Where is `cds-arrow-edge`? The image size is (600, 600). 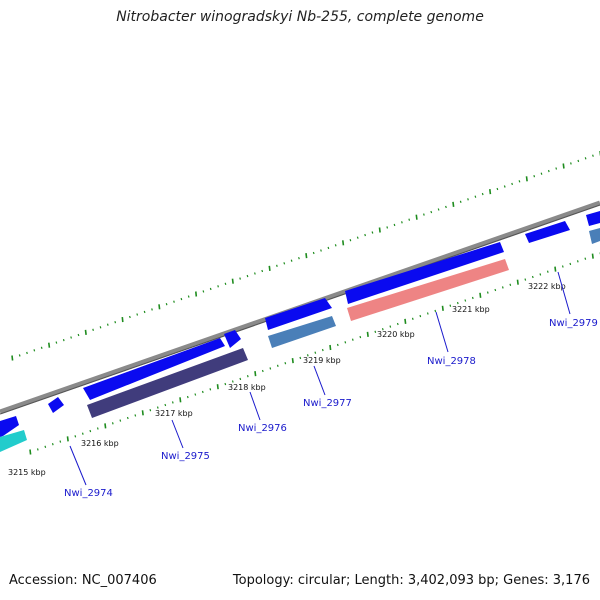
cds-arrow-edge is located at coordinates (9, 426).